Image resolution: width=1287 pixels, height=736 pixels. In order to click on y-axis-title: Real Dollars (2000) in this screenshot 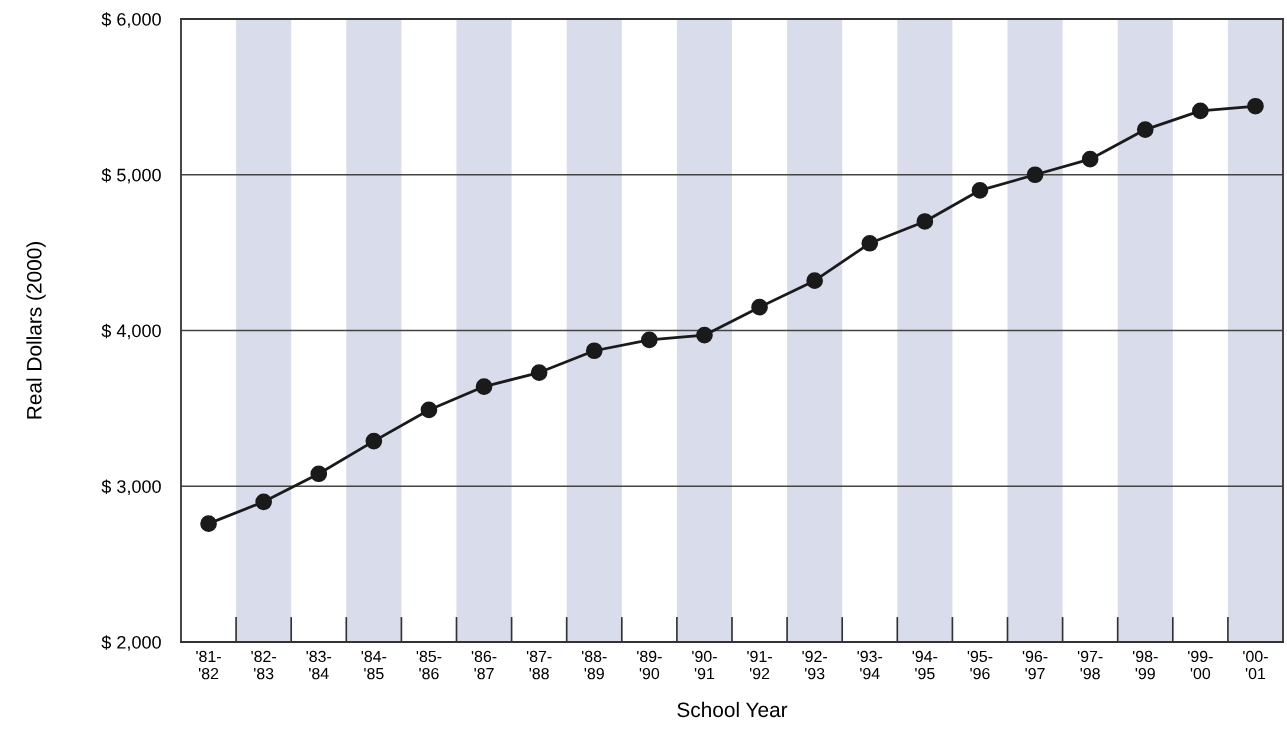, I will do `click(36, 330)`.